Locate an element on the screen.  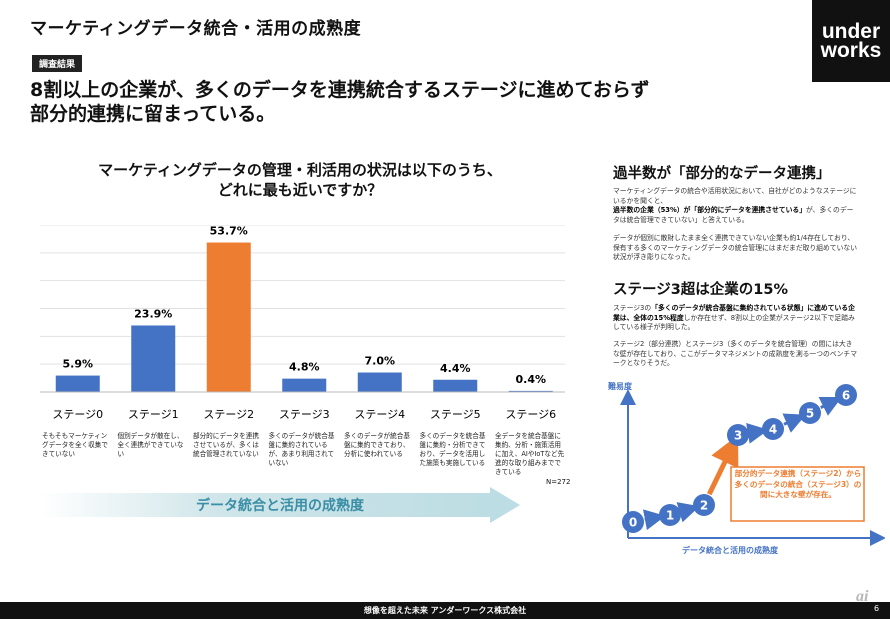
value-label-stage-2: 53.7% is located at coordinates (229, 231).